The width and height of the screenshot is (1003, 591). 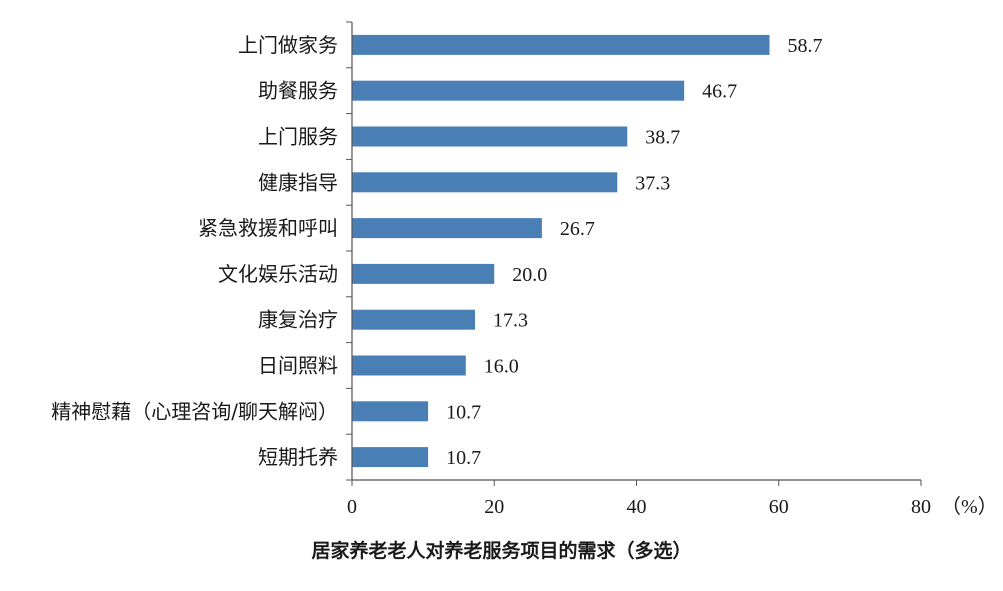 I want to click on x-tick-label: 0, so click(x=352, y=507).